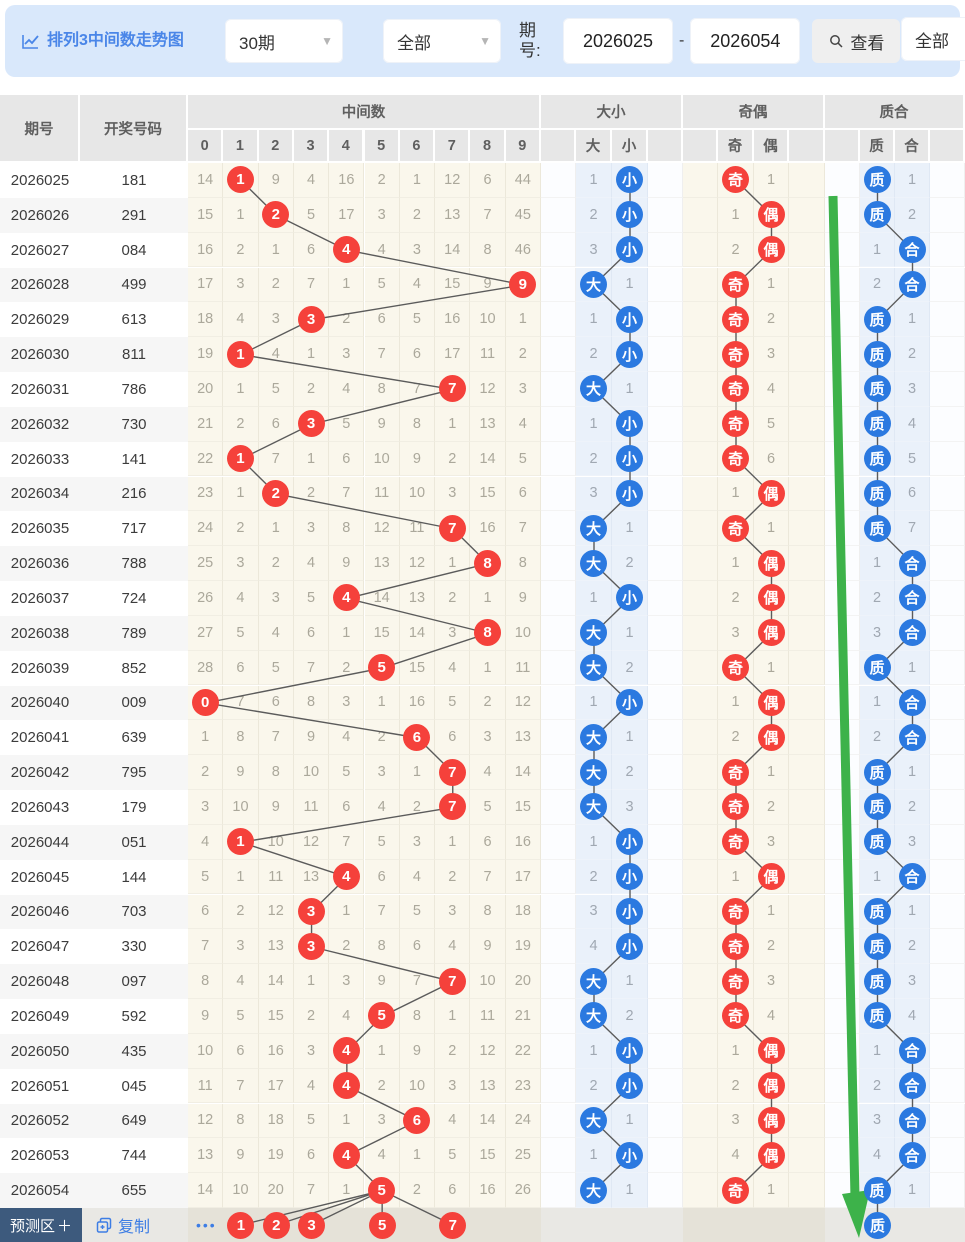 This screenshot has height=1242, width=965. Describe the element at coordinates (594, 146) in the screenshot. I see `header-subcol: 大` at that location.